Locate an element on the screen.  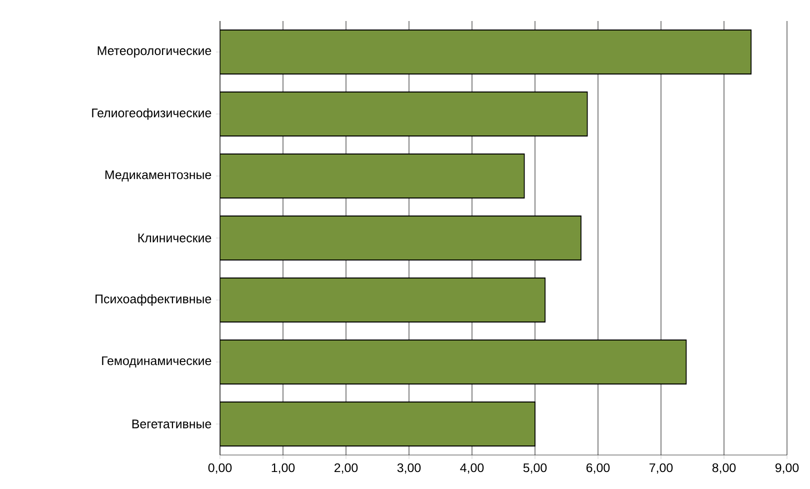
x-tick-label: 3,00 is located at coordinates (409, 468).